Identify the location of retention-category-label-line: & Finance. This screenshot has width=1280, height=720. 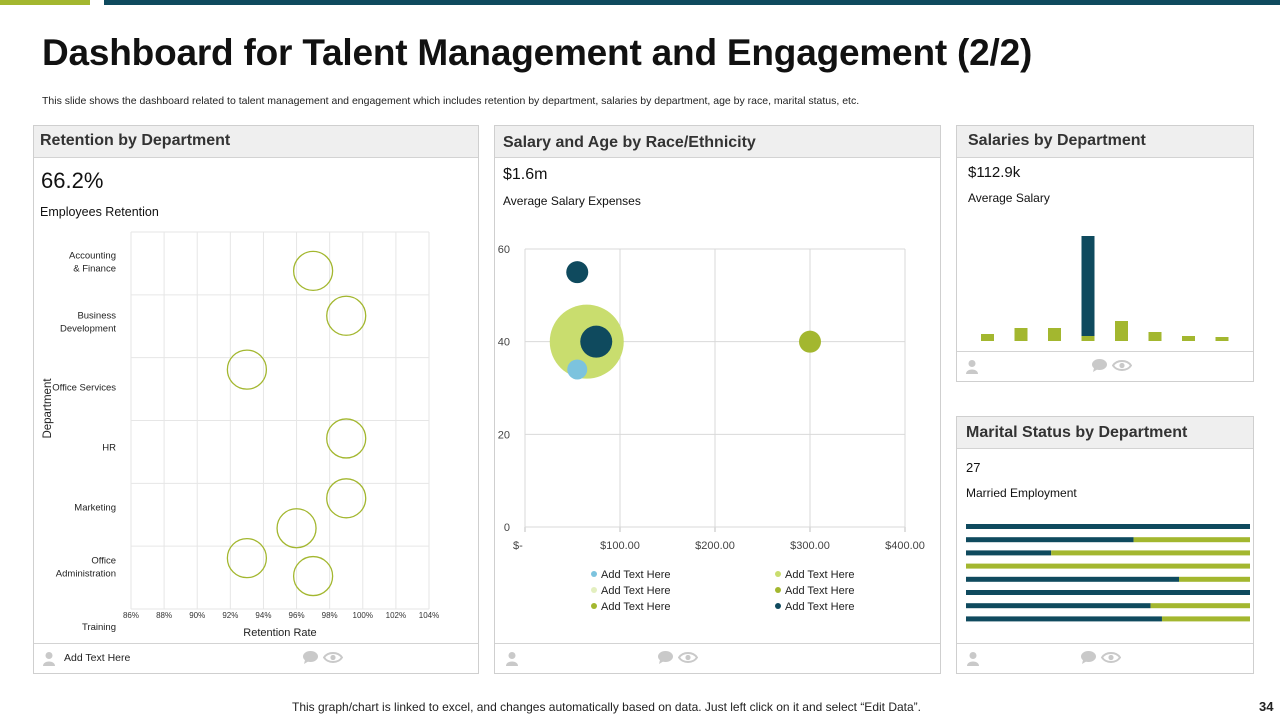
(94, 268).